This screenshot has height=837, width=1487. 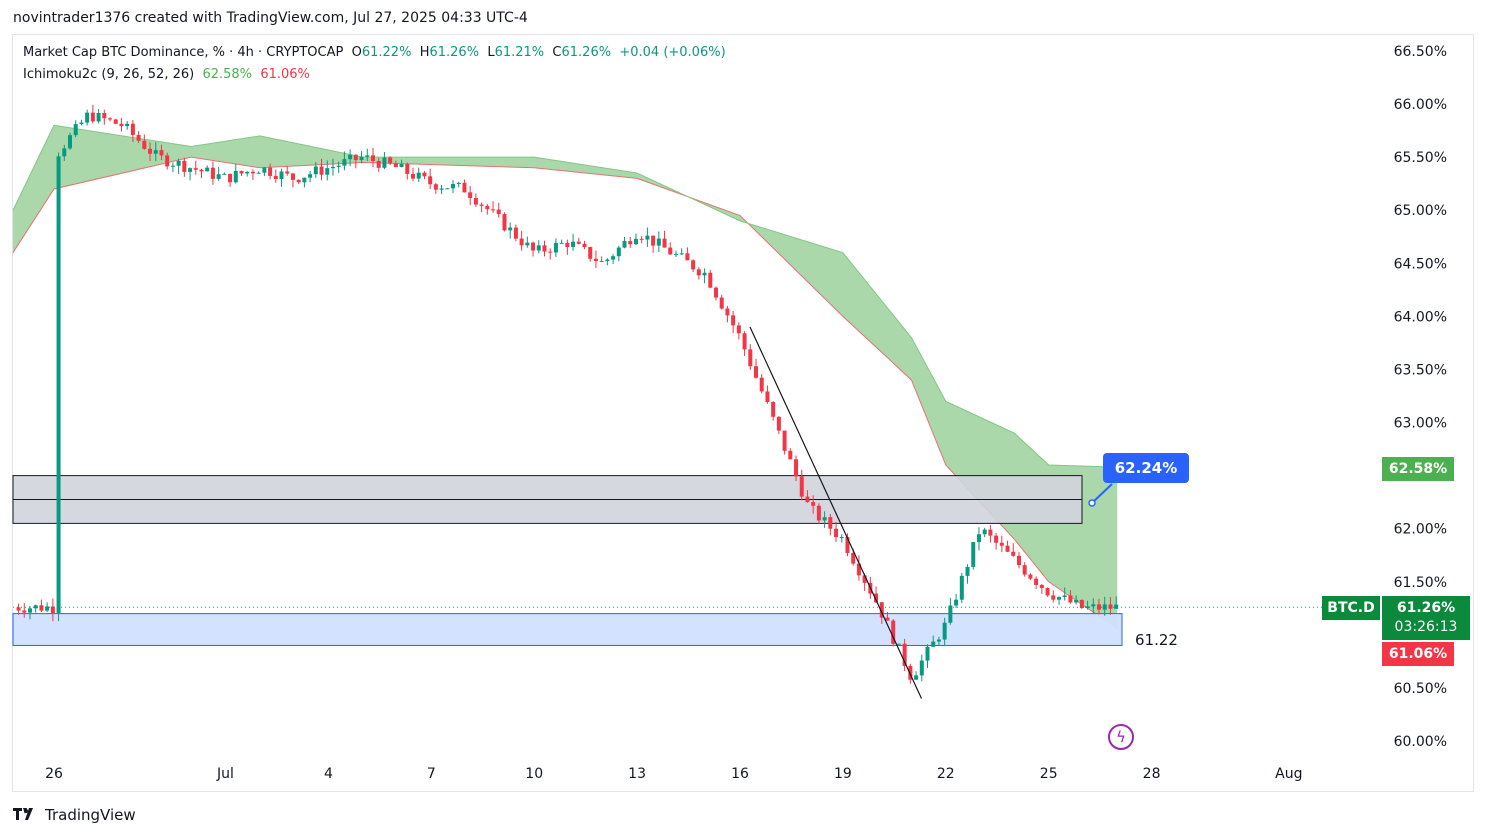 I want to click on x-axis-tick-label: 25, so click(x=1049, y=774).